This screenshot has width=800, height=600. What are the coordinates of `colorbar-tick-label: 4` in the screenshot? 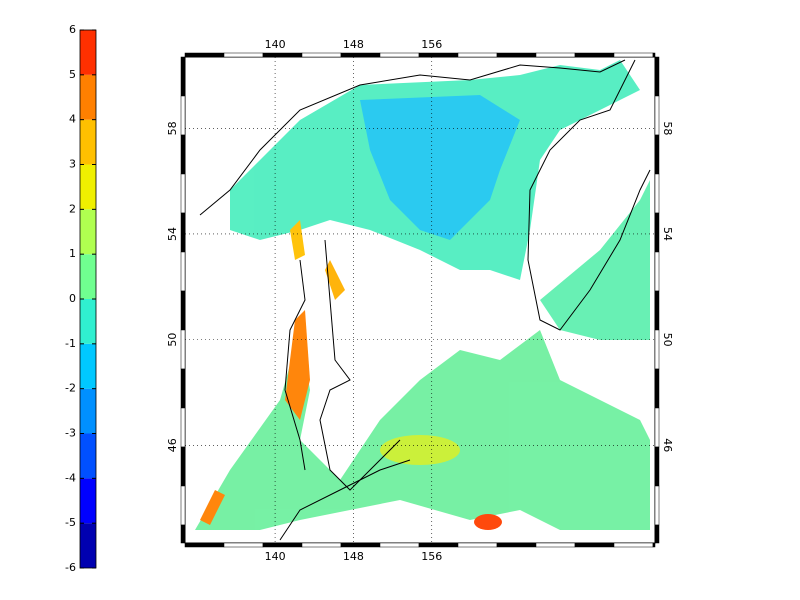 It's located at (72, 119).